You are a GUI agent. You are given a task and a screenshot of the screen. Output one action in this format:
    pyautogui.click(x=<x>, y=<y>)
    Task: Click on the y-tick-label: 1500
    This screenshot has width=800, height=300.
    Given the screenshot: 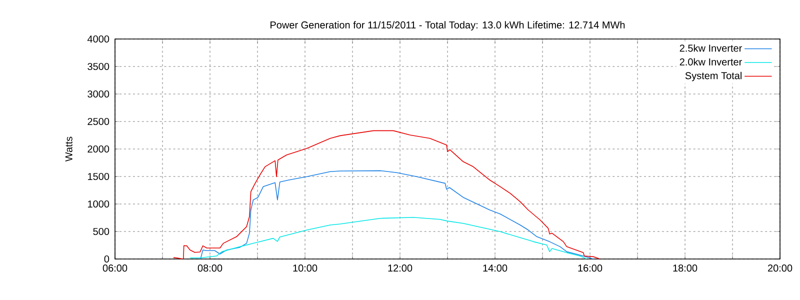 What is the action you would take?
    pyautogui.click(x=99, y=176)
    